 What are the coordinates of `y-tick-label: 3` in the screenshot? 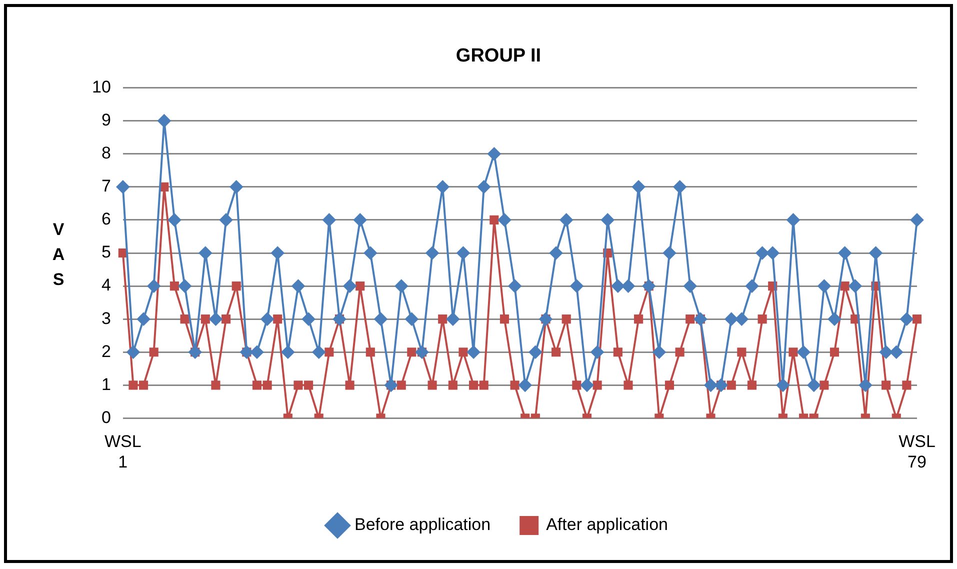 It's located at (106, 318).